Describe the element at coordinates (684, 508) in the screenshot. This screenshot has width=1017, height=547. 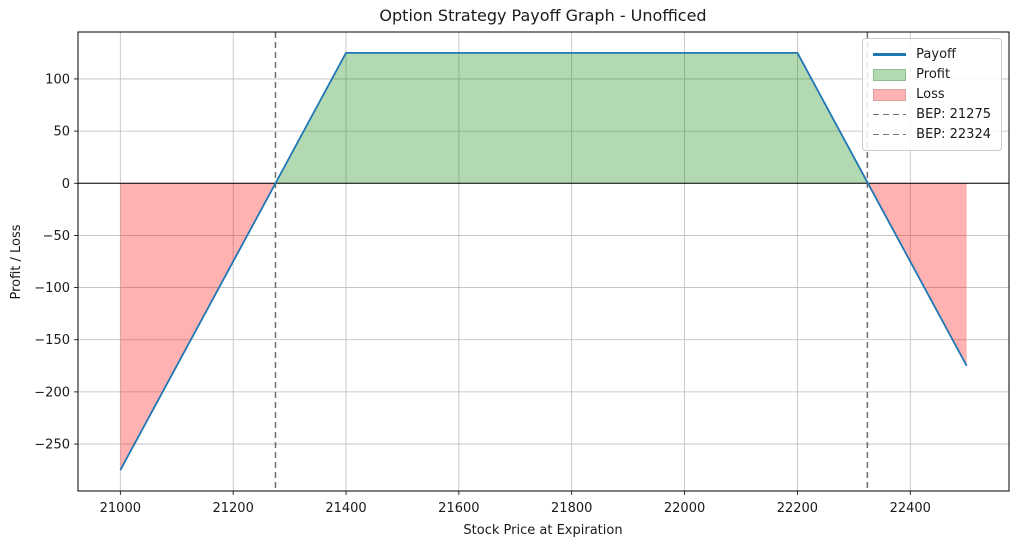
I see `x-tick-label: 22000` at that location.